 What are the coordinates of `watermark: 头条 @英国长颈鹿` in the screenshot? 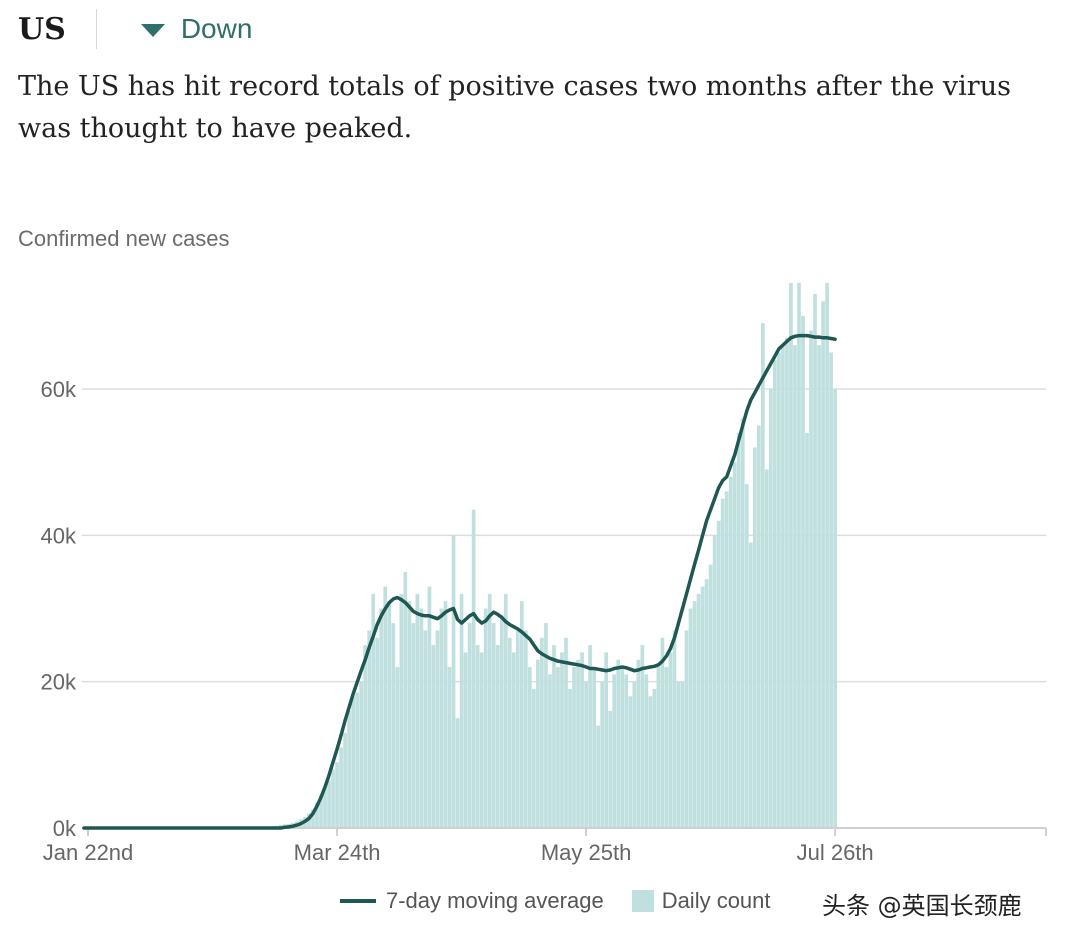 It's located at (922, 906).